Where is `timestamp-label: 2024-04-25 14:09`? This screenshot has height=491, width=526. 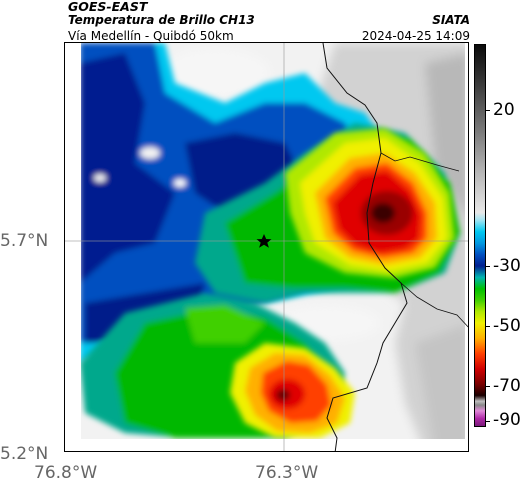 timestamp-label: 2024-04-25 14:09 is located at coordinates (415, 36).